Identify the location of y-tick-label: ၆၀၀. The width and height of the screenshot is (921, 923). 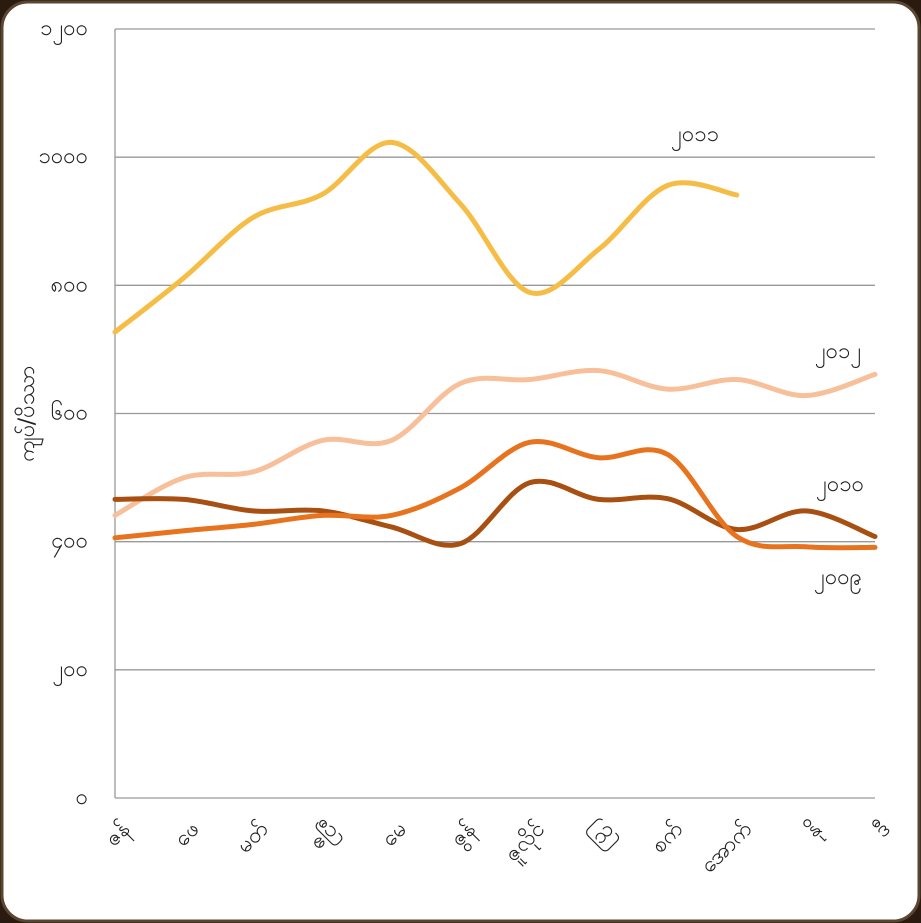
(69, 413).